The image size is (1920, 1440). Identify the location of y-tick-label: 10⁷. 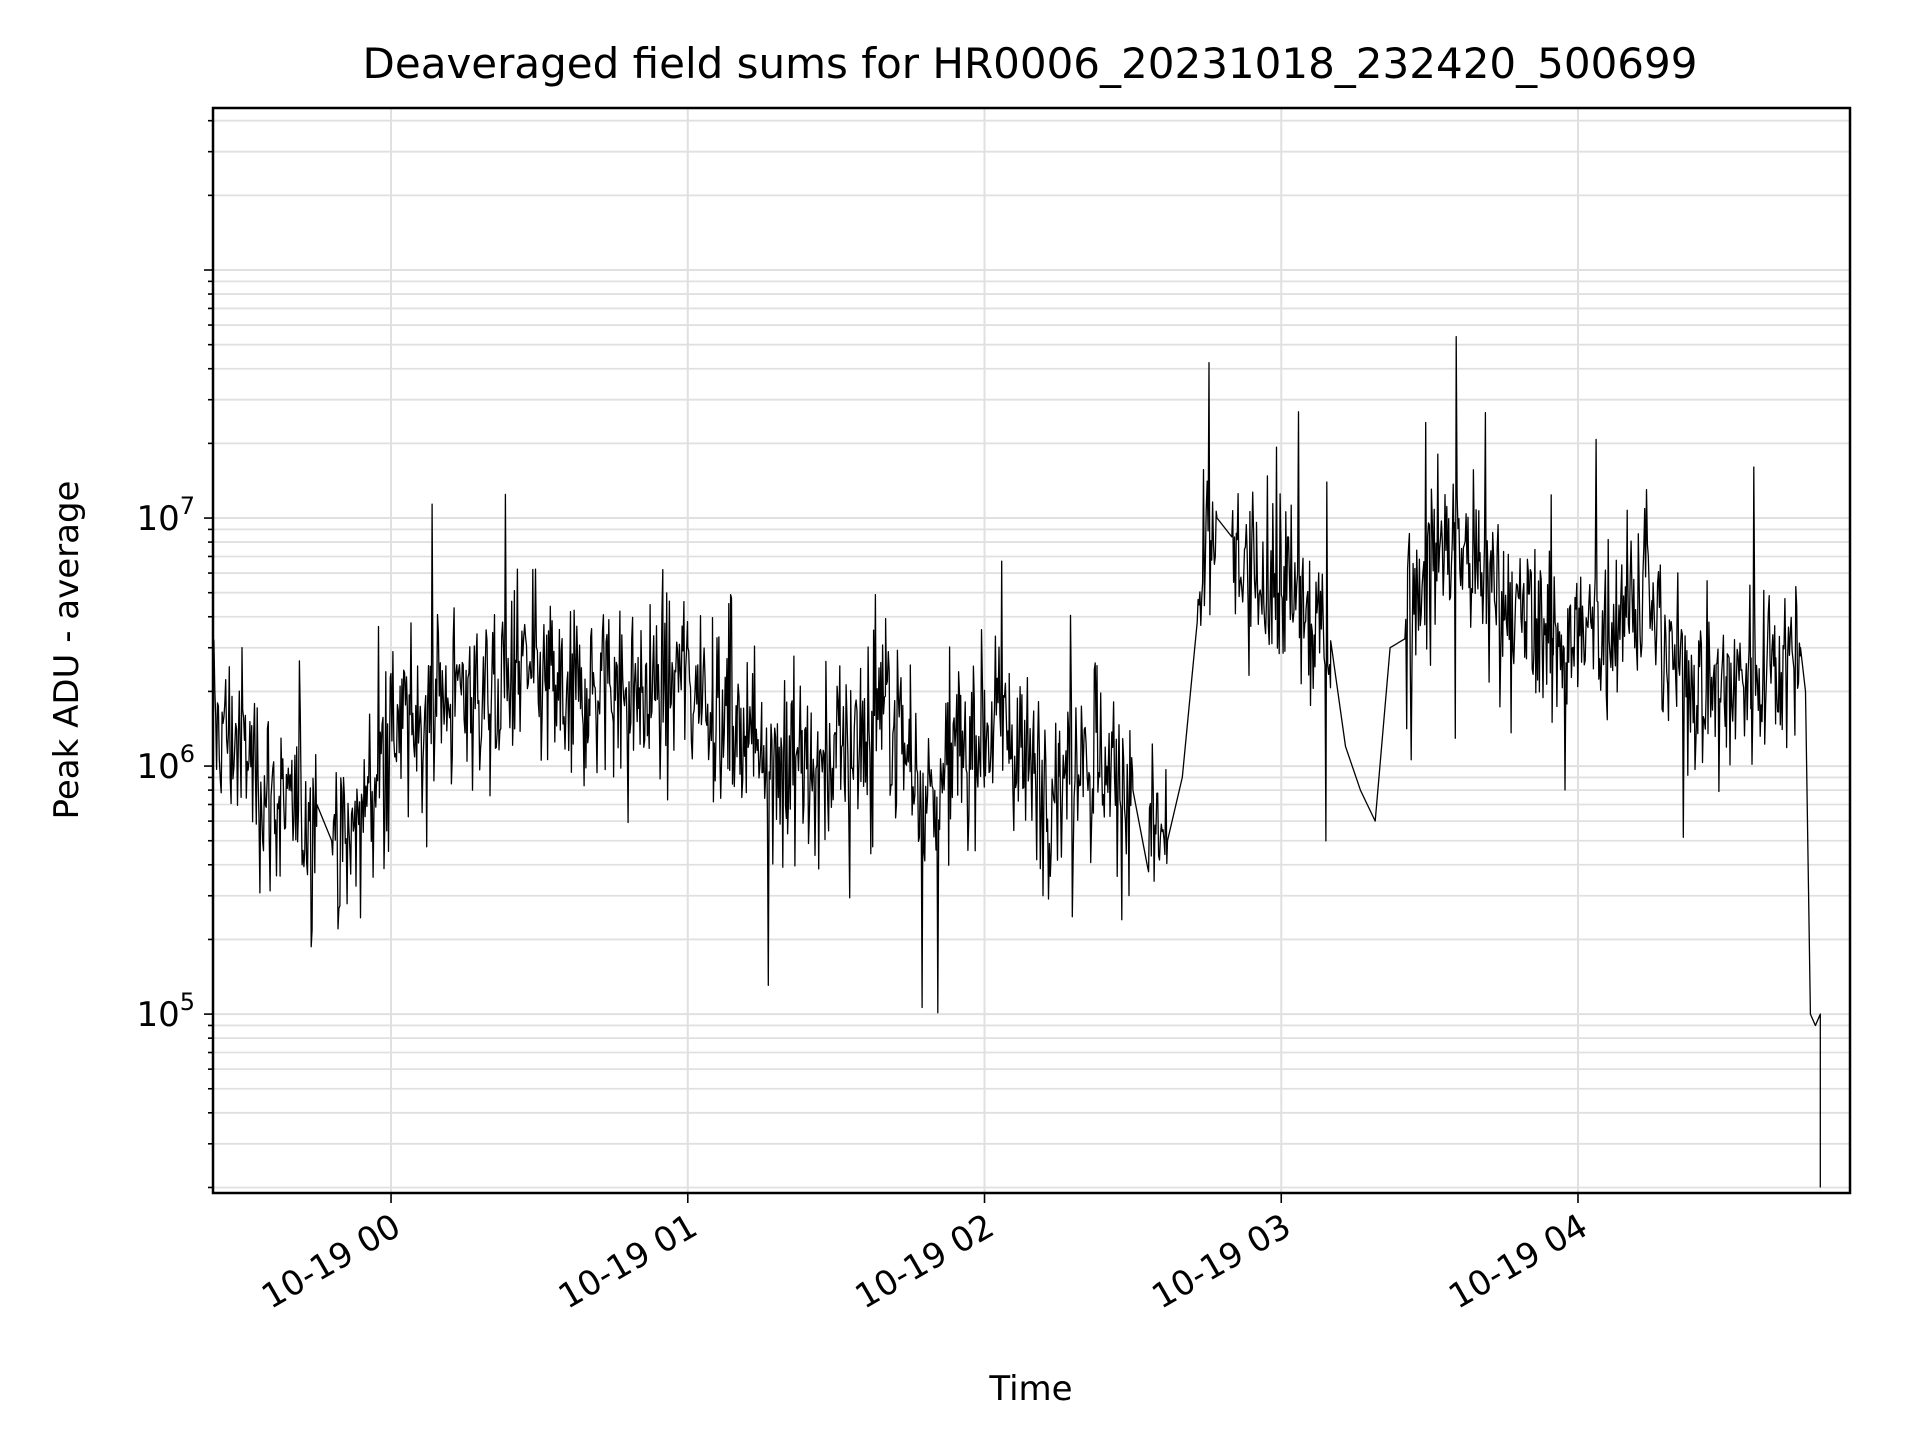
(165, 515).